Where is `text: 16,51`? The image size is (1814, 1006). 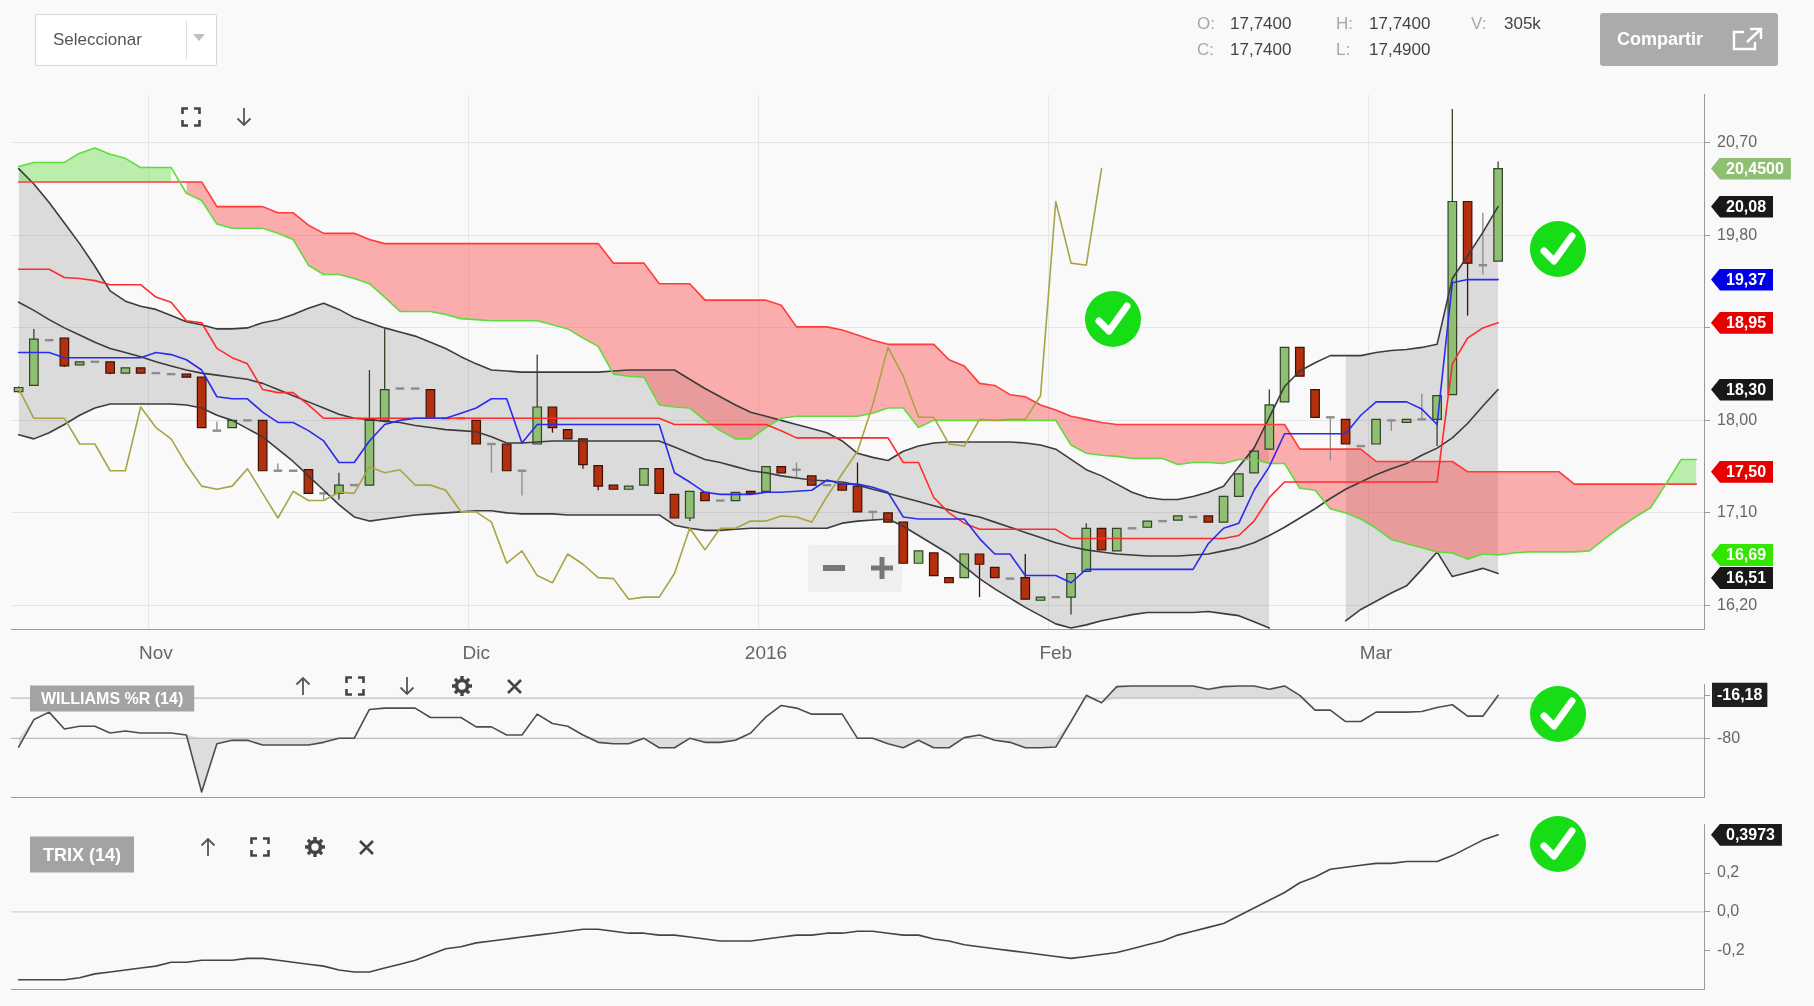
text: 16,51 is located at coordinates (1742, 578).